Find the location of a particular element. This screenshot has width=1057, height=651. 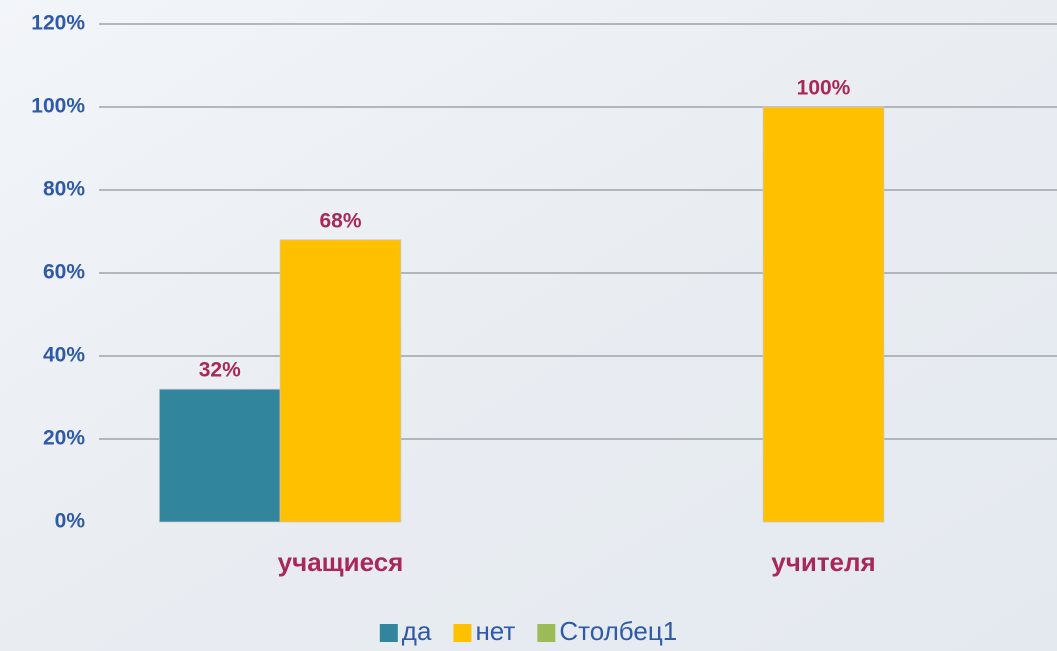

legend-label: нет is located at coordinates (495, 631).